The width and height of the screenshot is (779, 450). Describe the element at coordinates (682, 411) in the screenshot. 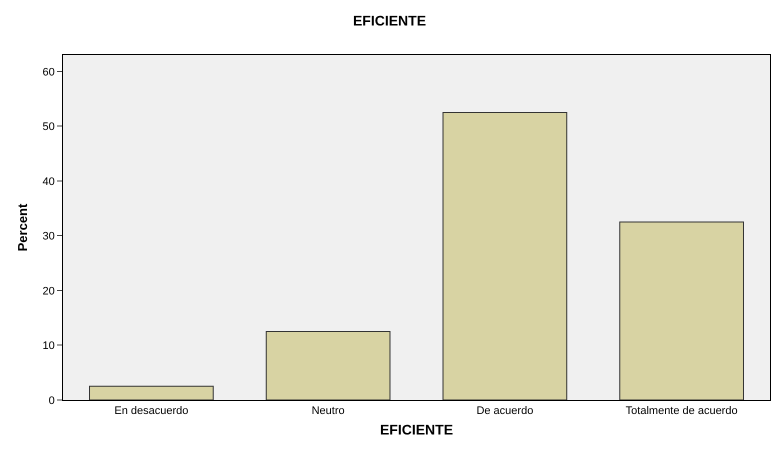

I see `x-tick-label: Totalmente de acuerdo` at that location.